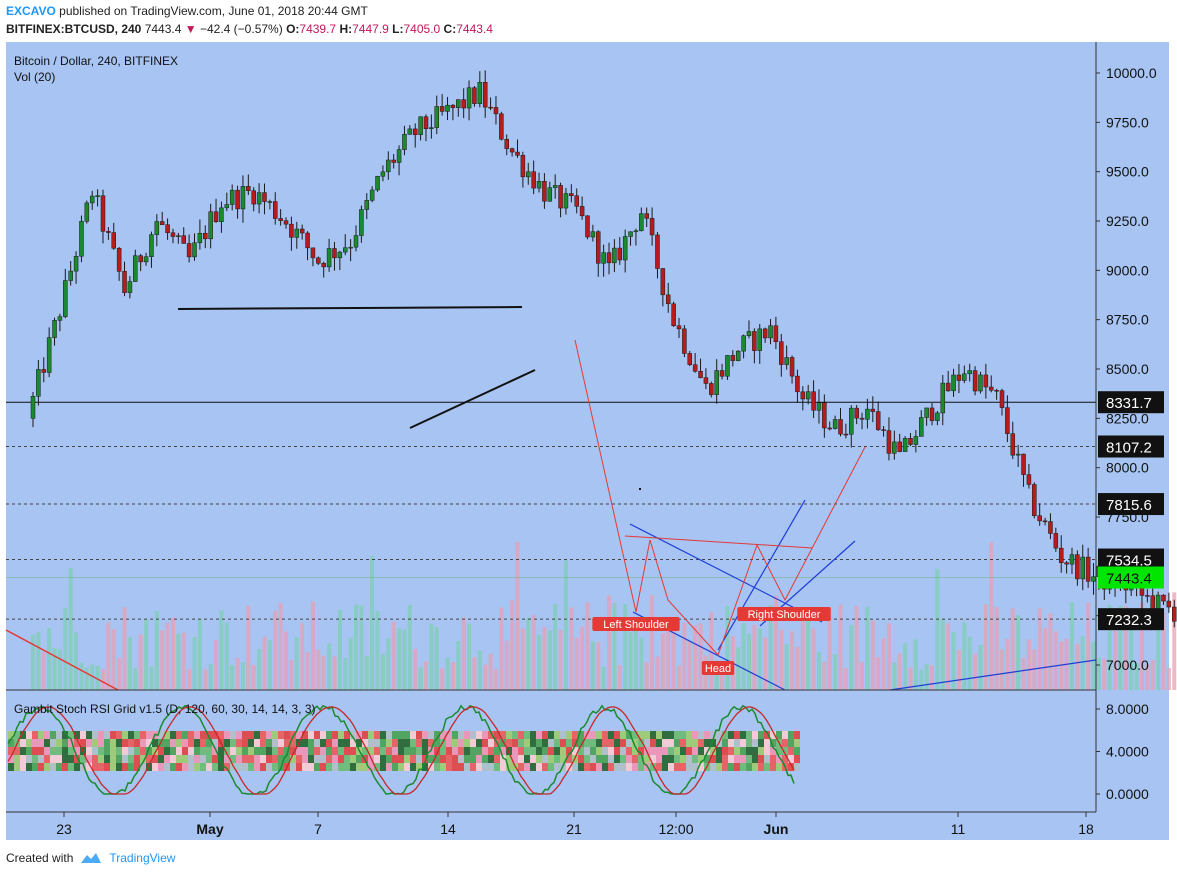 Image resolution: width=1177 pixels, height=877 pixels. I want to click on symbol-title: Bitcoin / Dollar, 240, BITFINEX, so click(96, 61).